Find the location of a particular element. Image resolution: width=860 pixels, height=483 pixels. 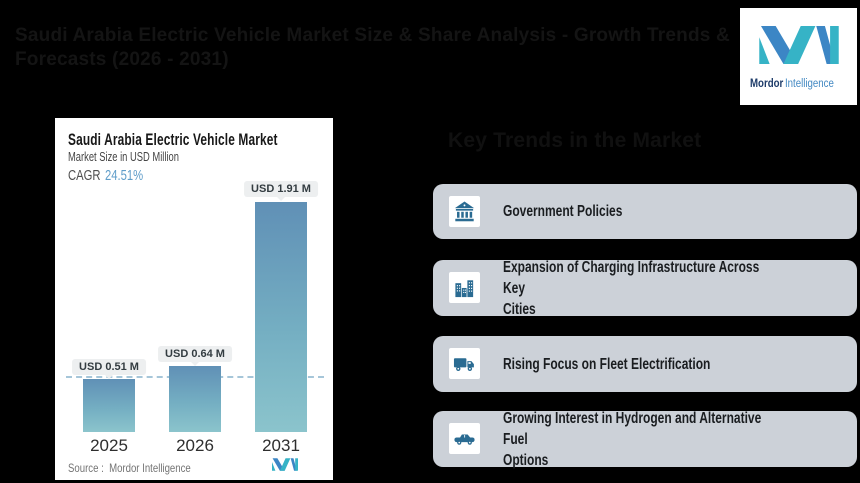

brand-name-bold: Mordor is located at coordinates (767, 84).